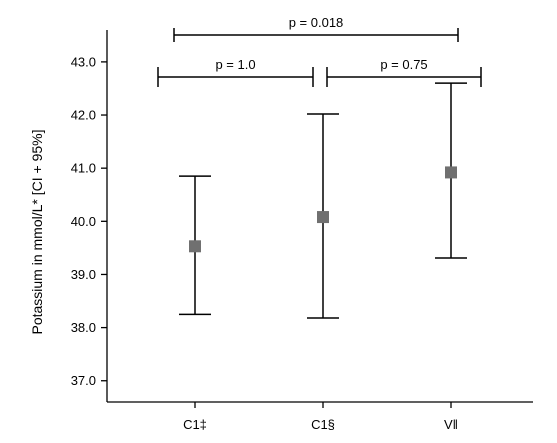 This screenshot has height=443, width=557. What do you see at coordinates (83, 168) in the screenshot?
I see `y-tick-label: 41.0` at bounding box center [83, 168].